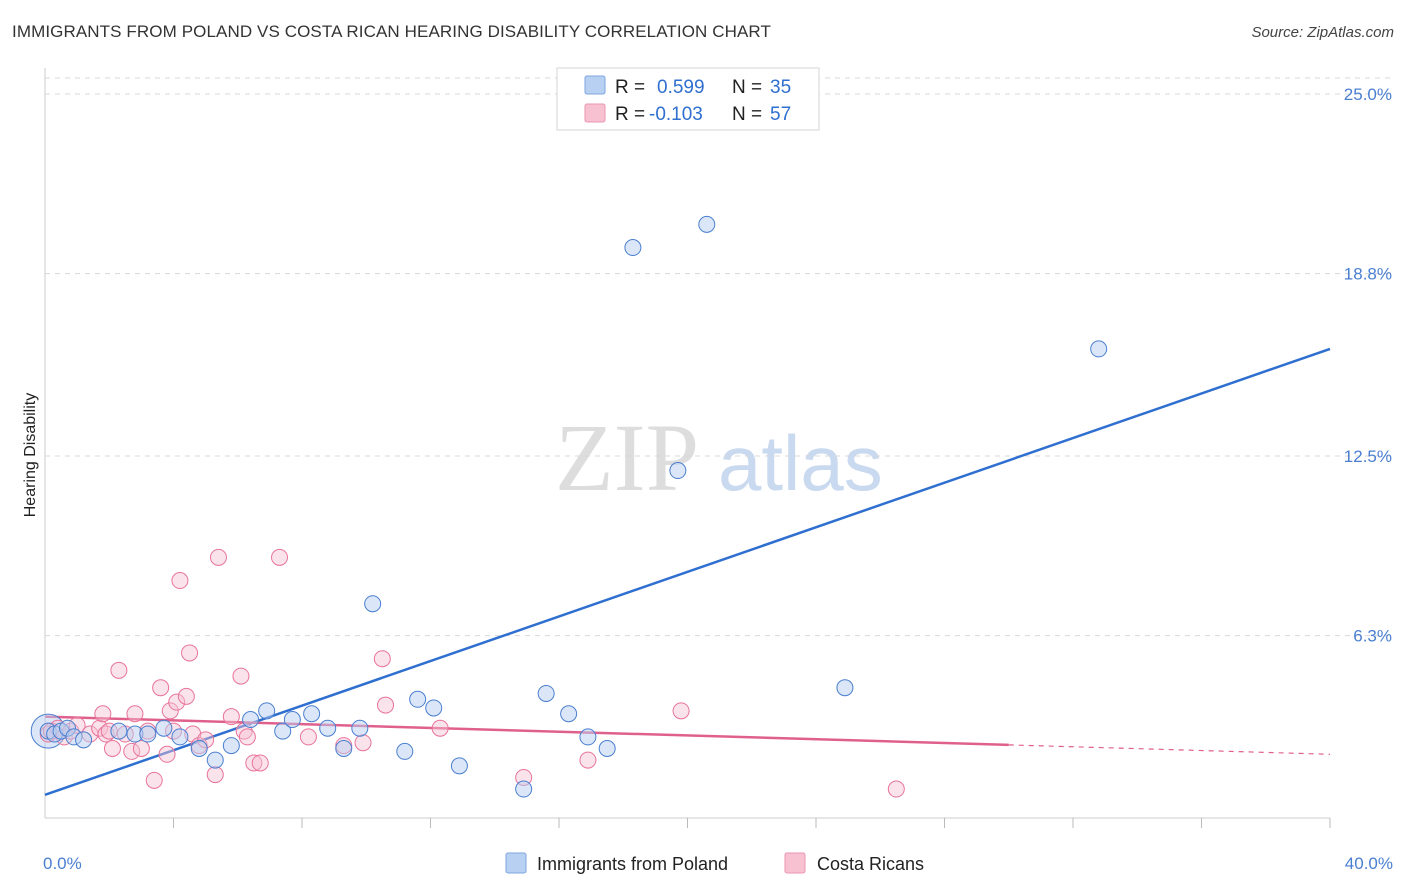  What do you see at coordinates (1169, 749) in the screenshot?
I see `trendline-costa-rica-extension` at bounding box center [1169, 749].